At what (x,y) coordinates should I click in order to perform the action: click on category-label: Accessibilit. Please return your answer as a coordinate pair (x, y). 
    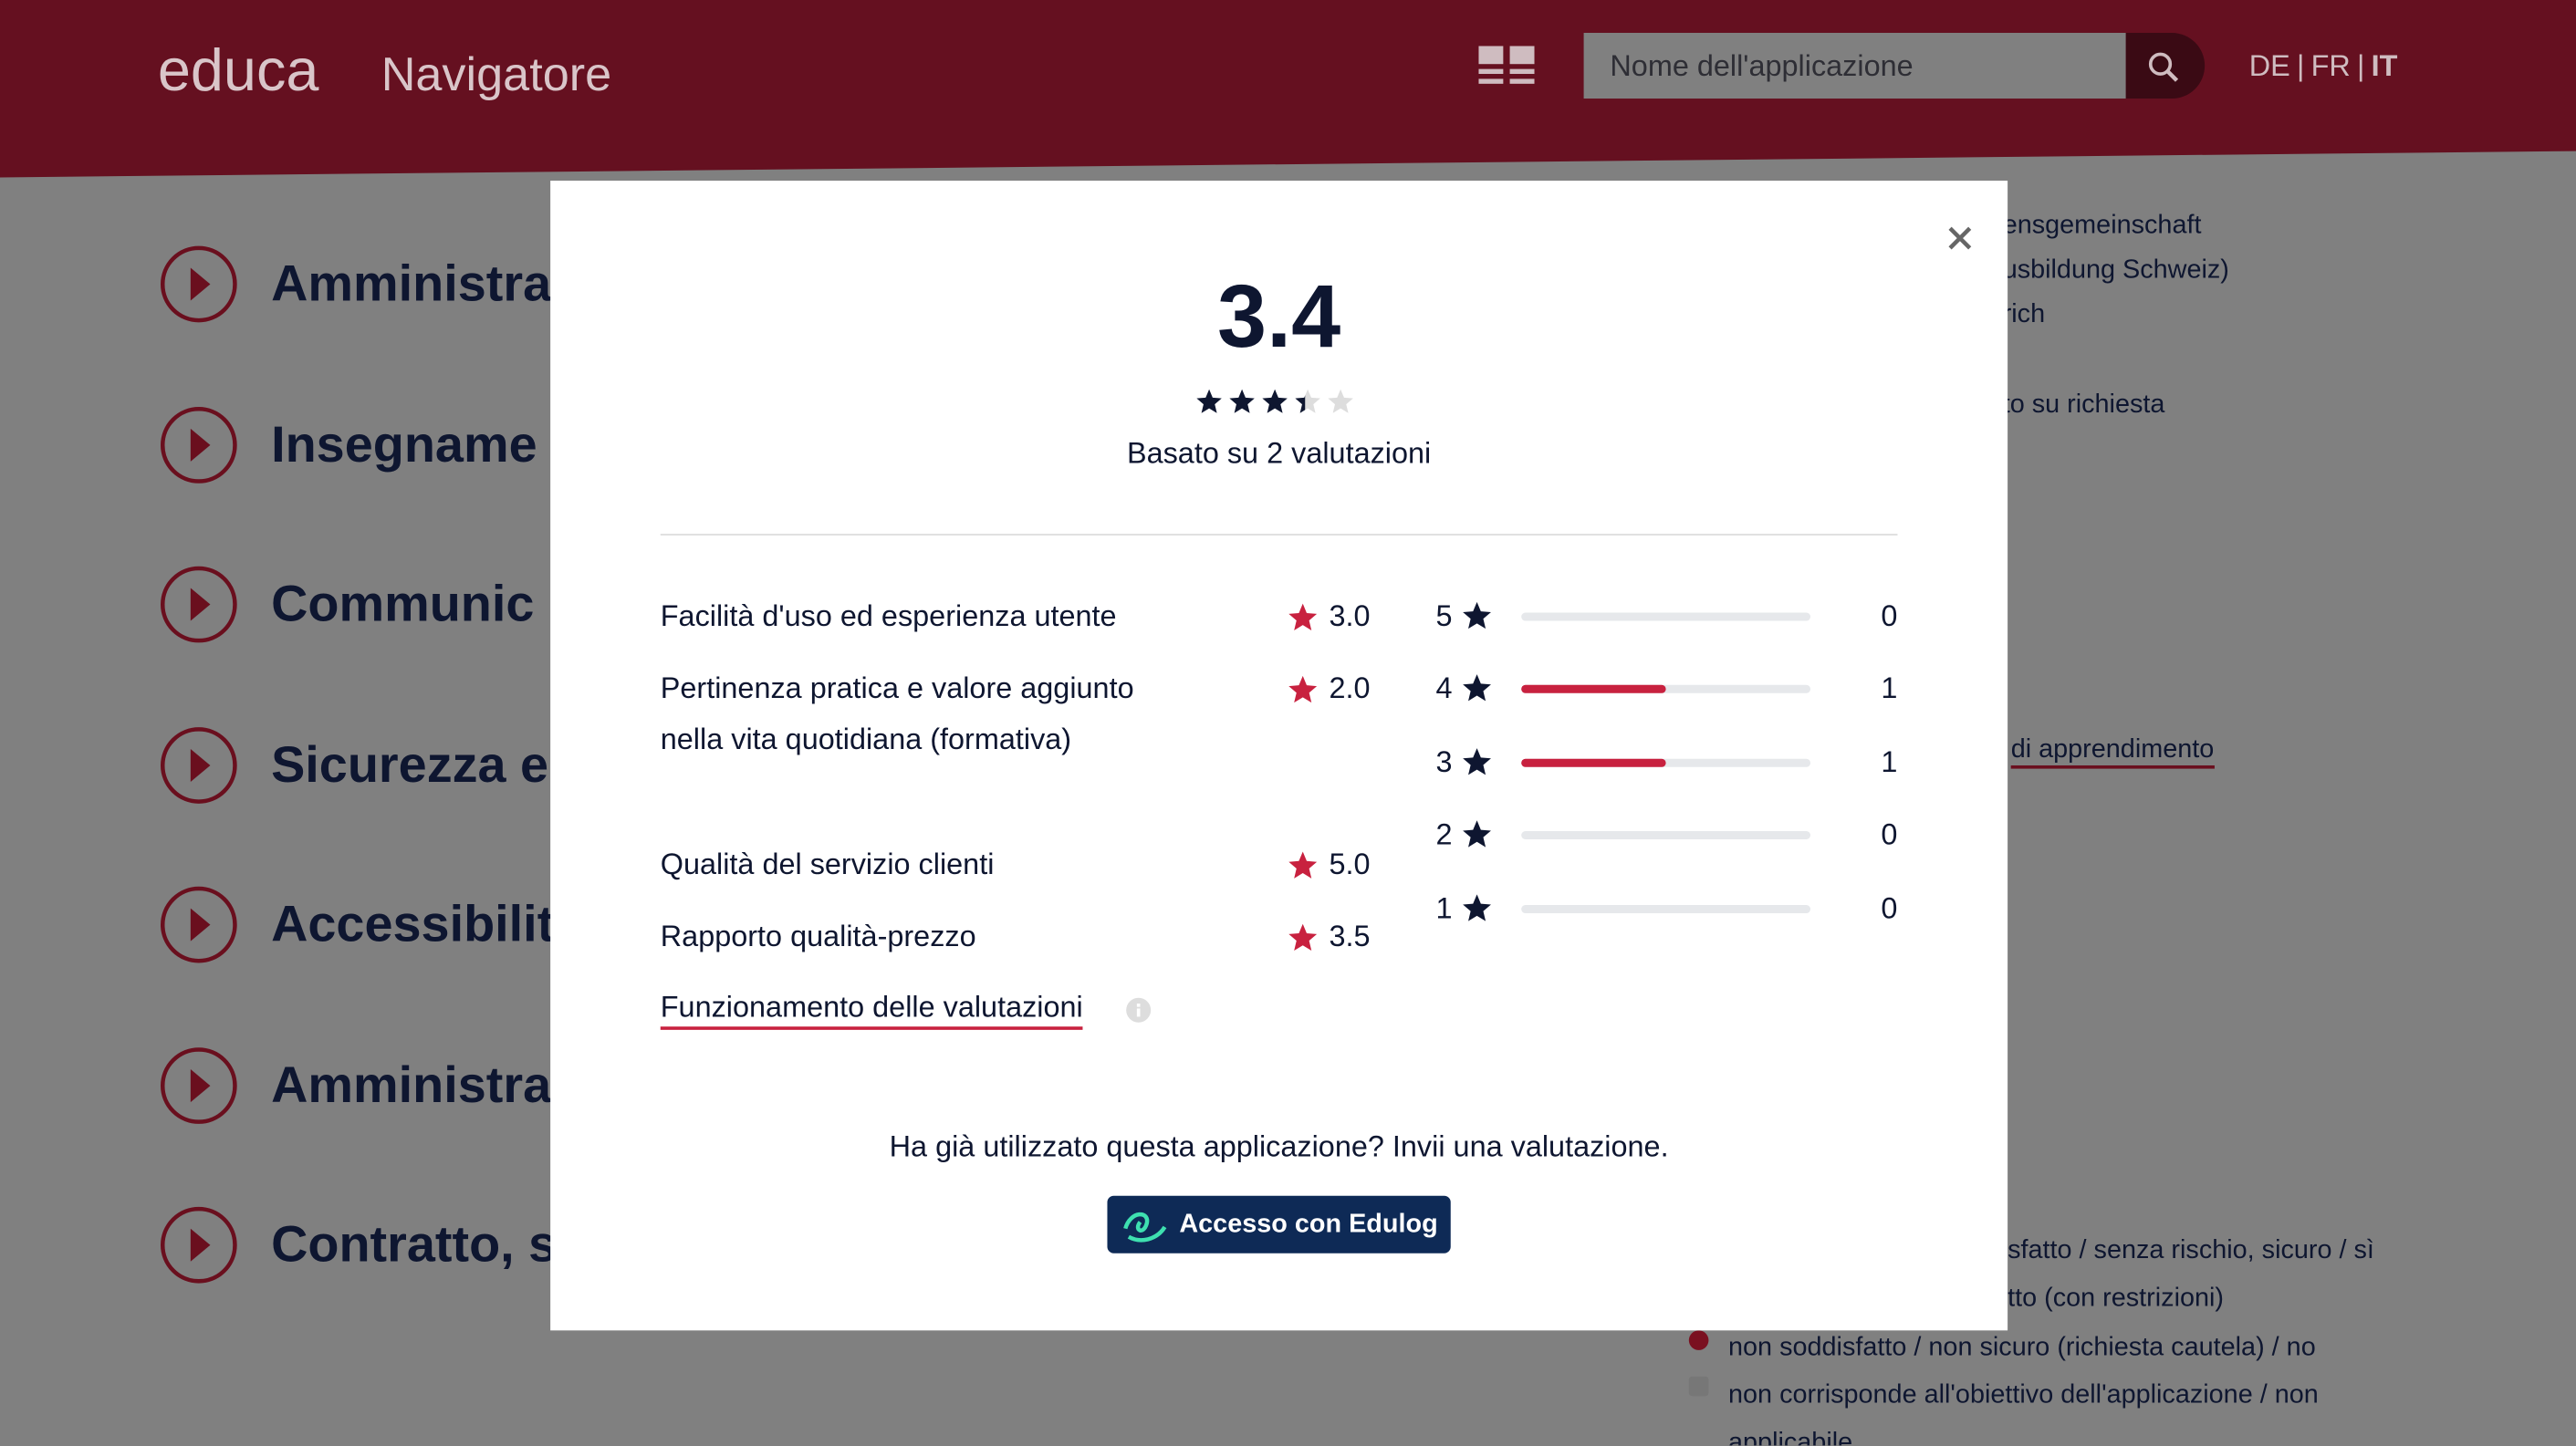
    Looking at the image, I should click on (413, 924).